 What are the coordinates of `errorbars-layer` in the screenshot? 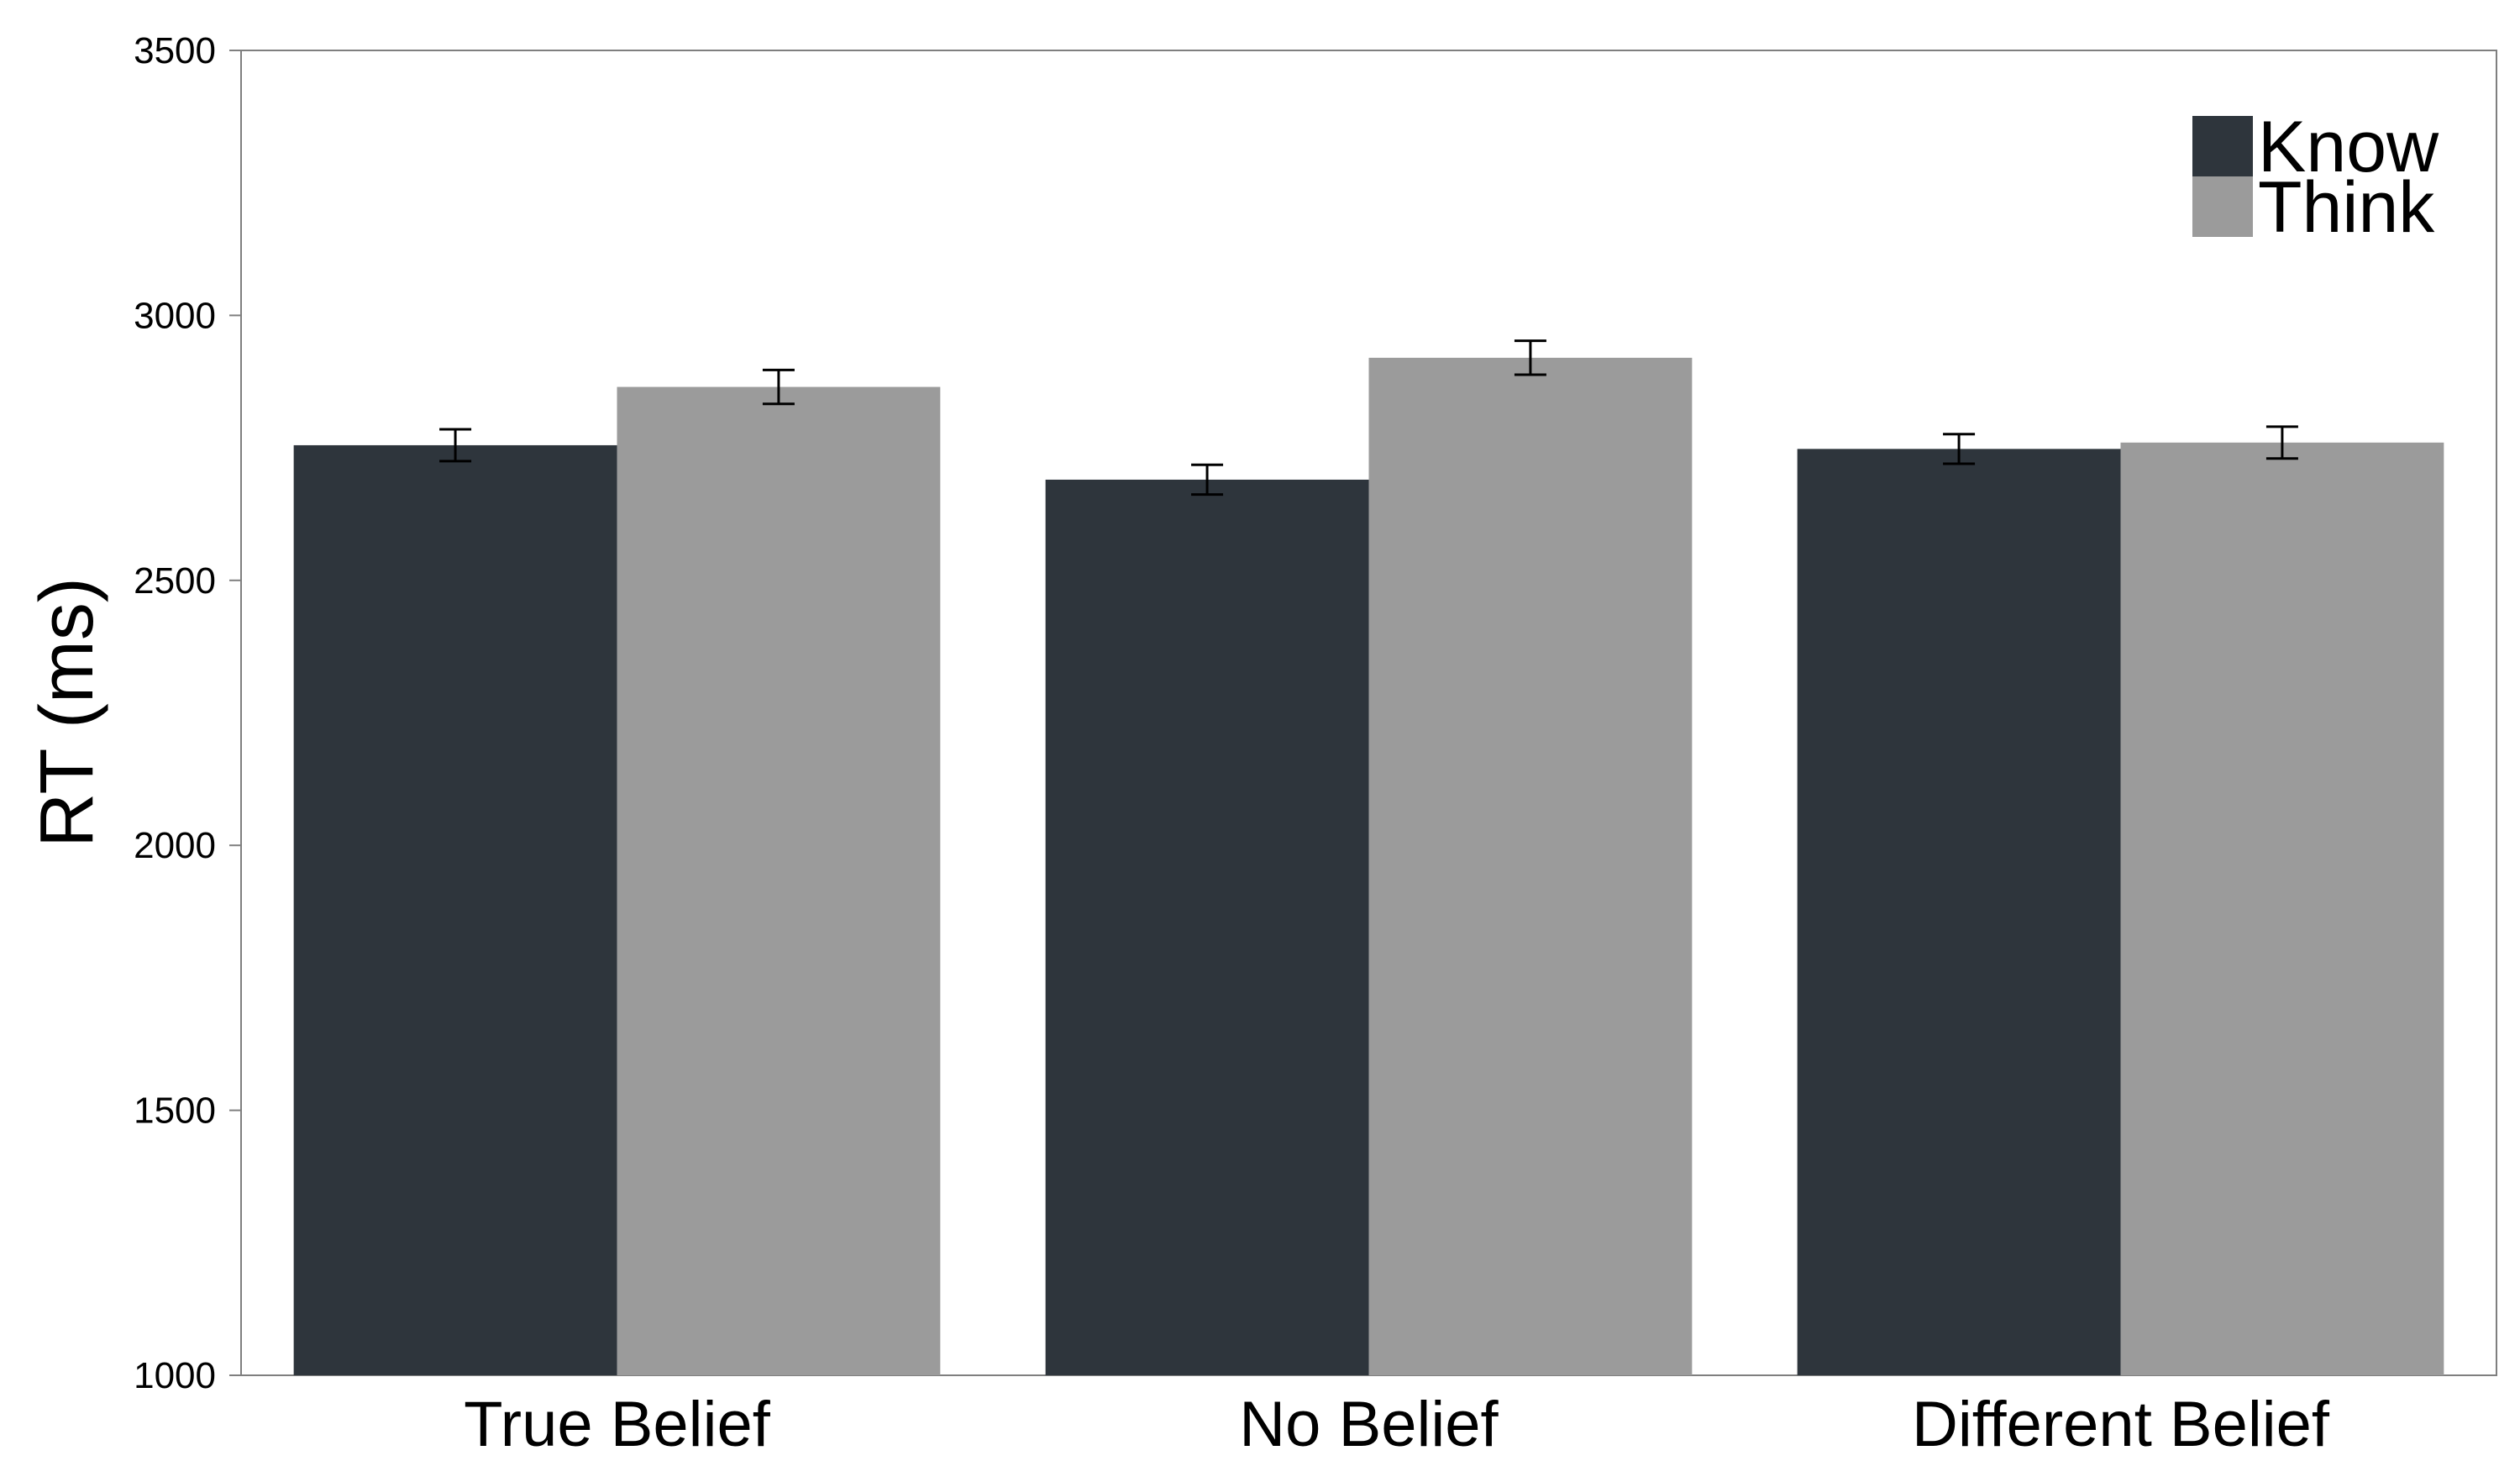 It's located at (1368, 418).